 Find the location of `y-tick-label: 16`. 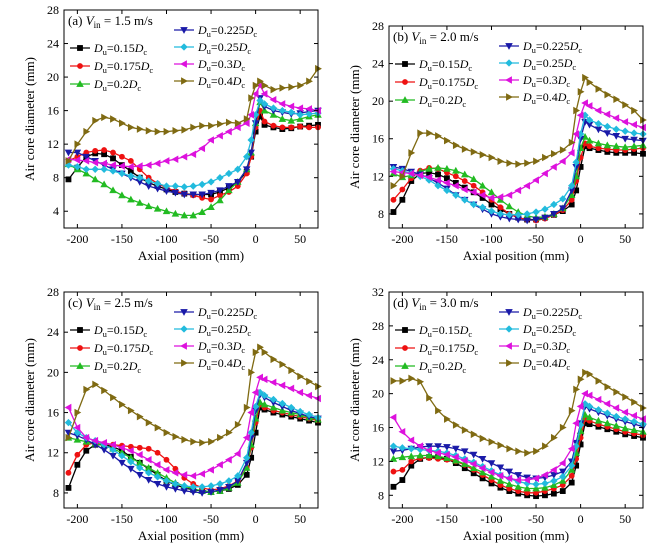

y-tick-label: 16 is located at coordinates (378, 139).